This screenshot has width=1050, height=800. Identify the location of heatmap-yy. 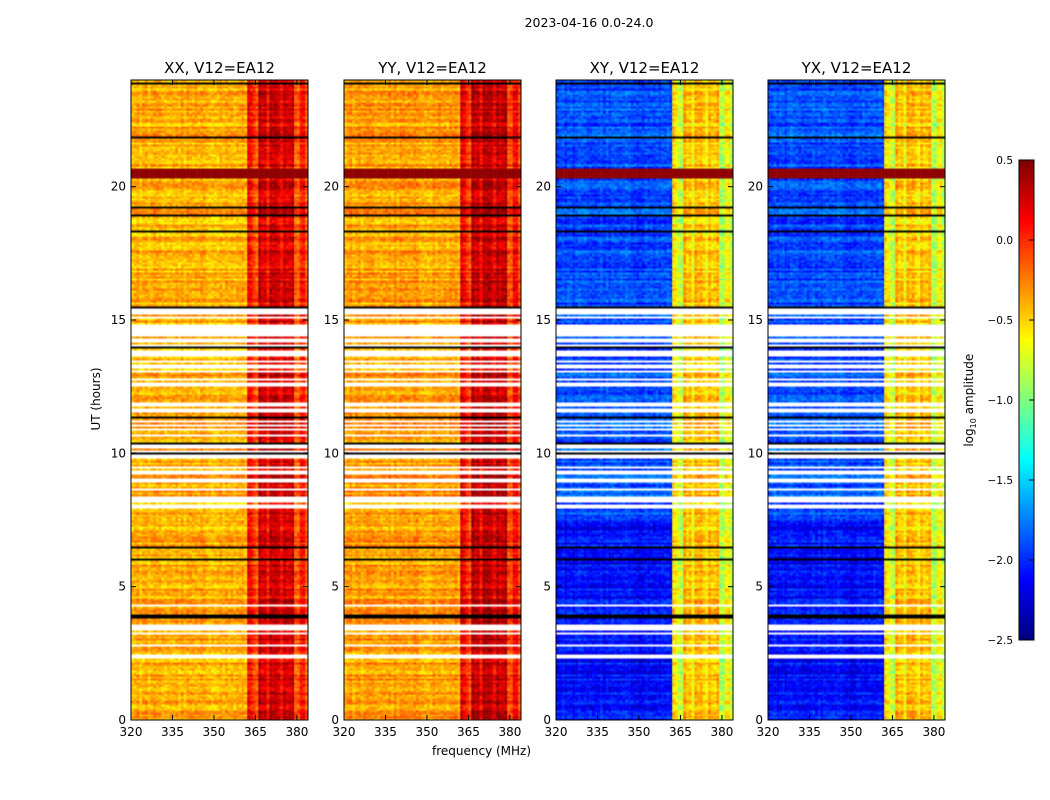
(432, 400).